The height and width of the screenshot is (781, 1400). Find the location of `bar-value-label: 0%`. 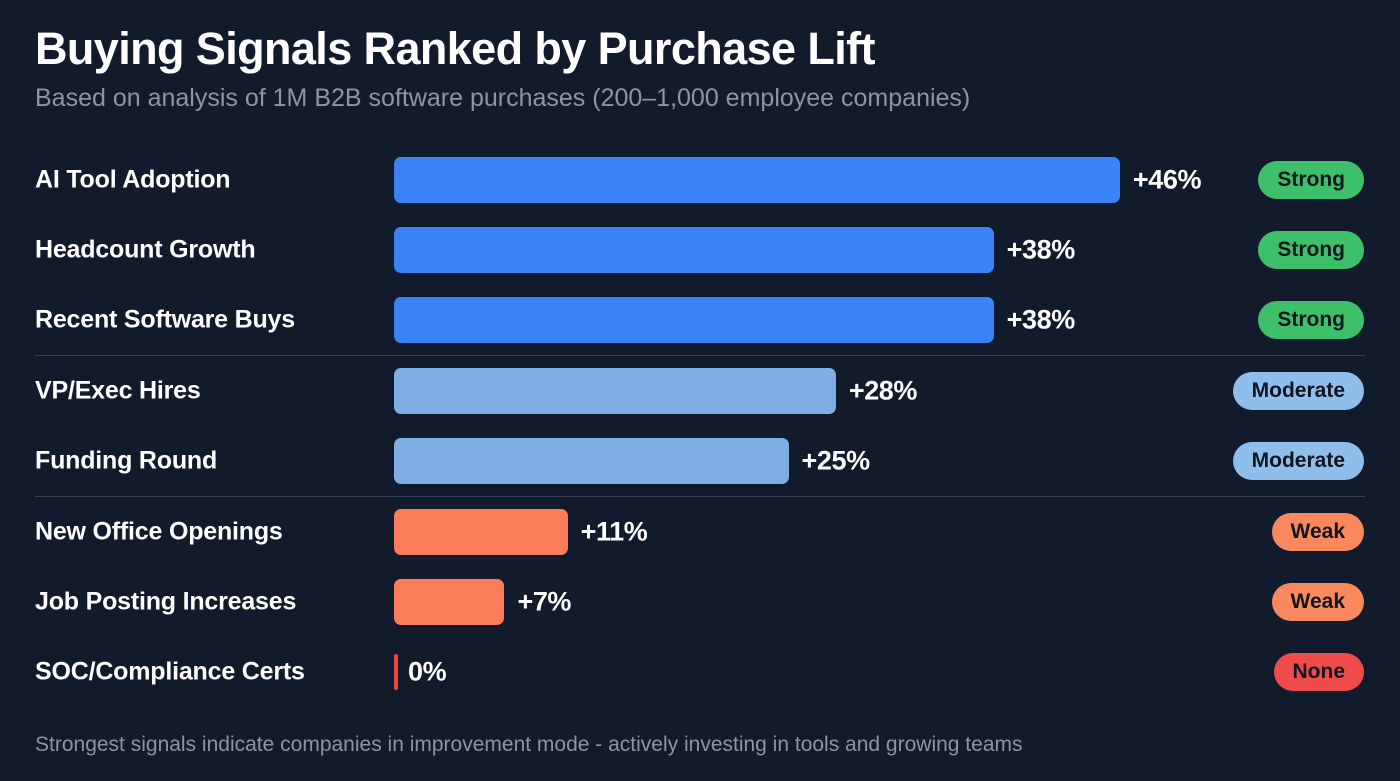

bar-value-label: 0% is located at coordinates (427, 671).